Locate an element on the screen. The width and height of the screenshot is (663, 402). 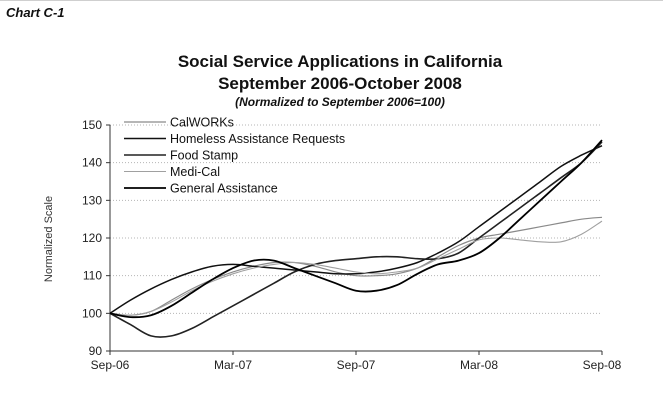
legend-label-food-stamp: Food Stamp is located at coordinates (204, 156).